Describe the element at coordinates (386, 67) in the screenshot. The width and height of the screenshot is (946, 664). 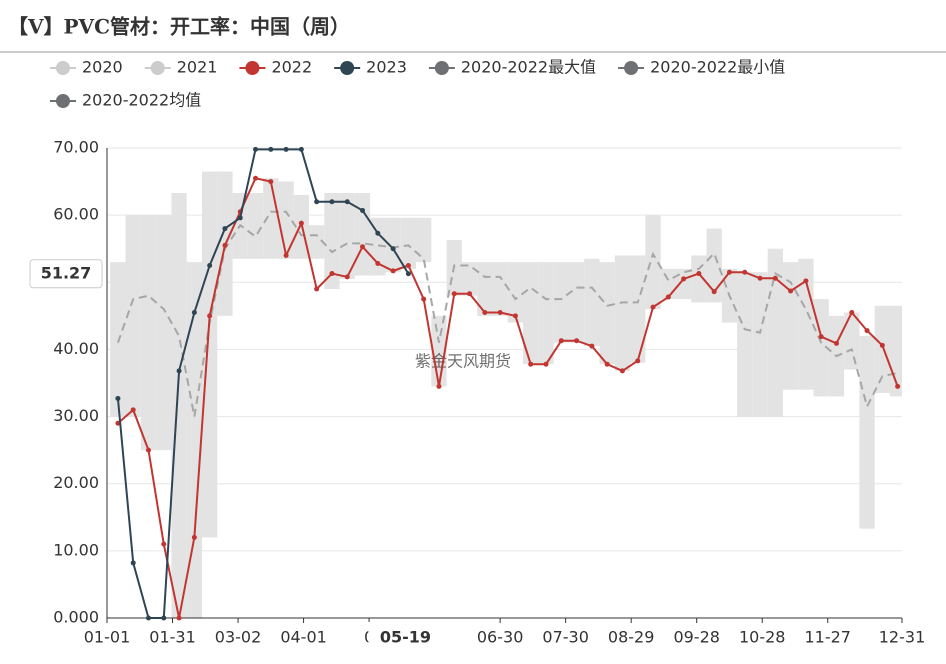
I see `legend-label: 2023` at that location.